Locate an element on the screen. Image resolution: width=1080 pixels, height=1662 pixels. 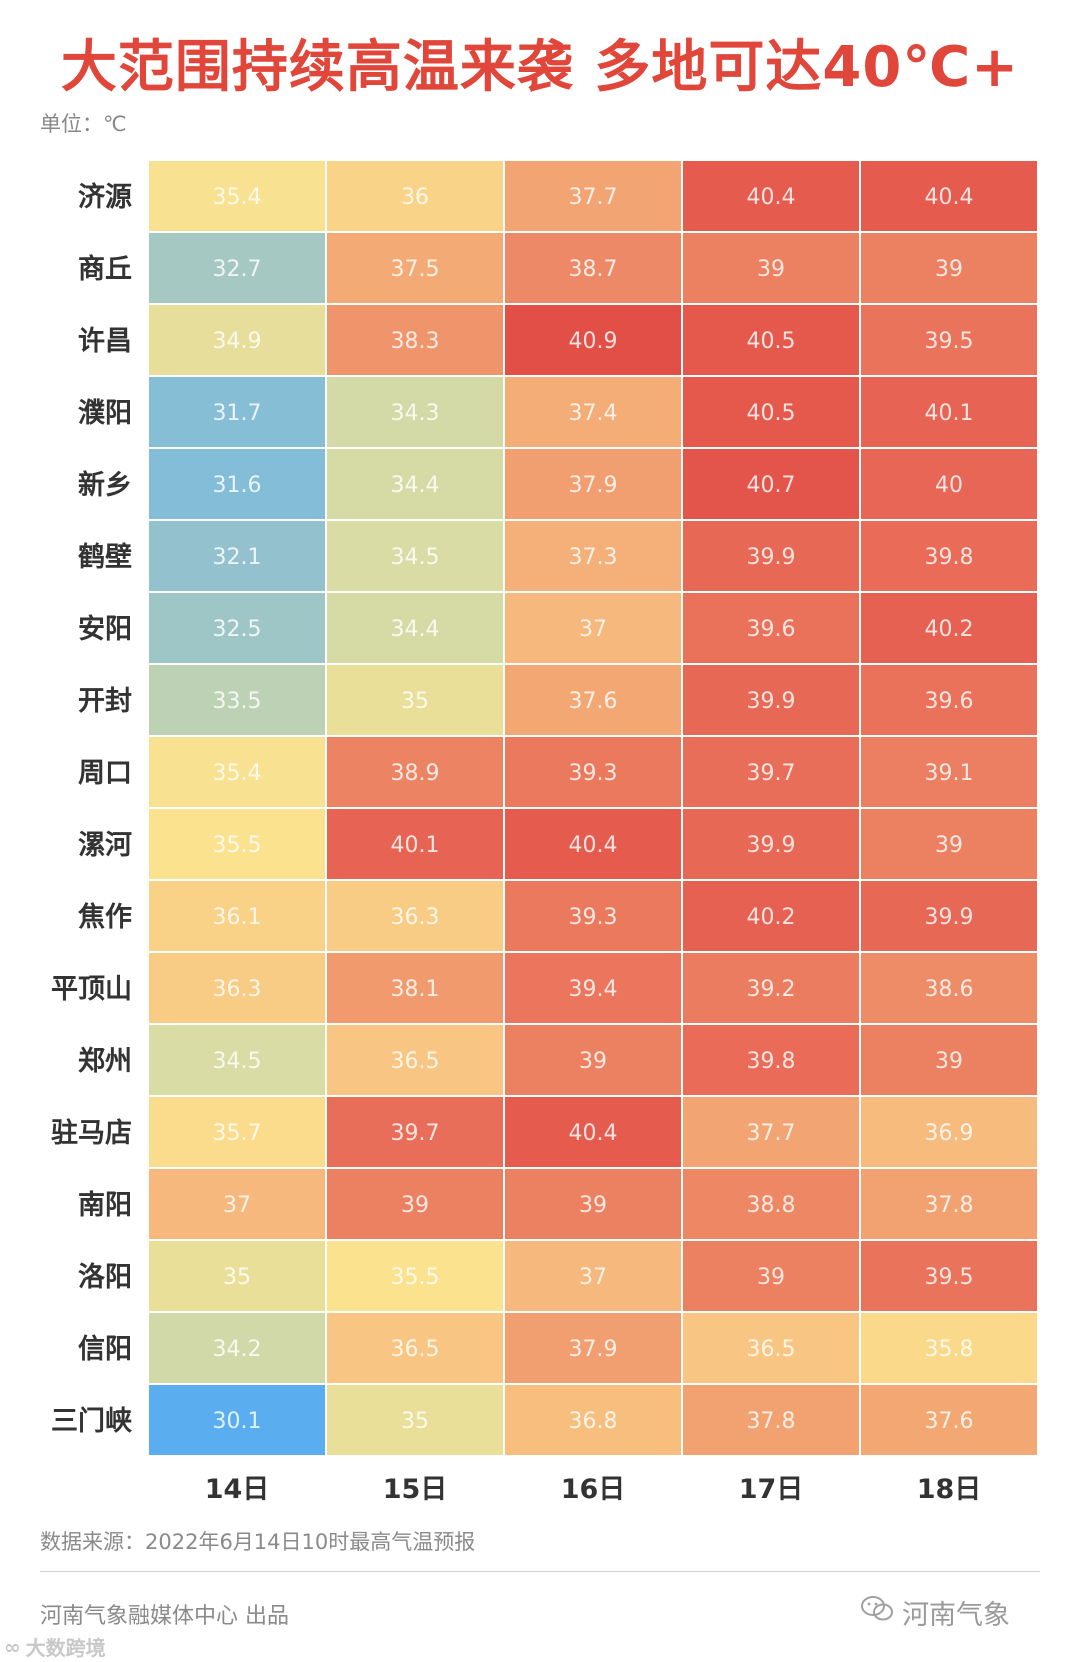
cell-value: 37.9 is located at coordinates (593, 485).